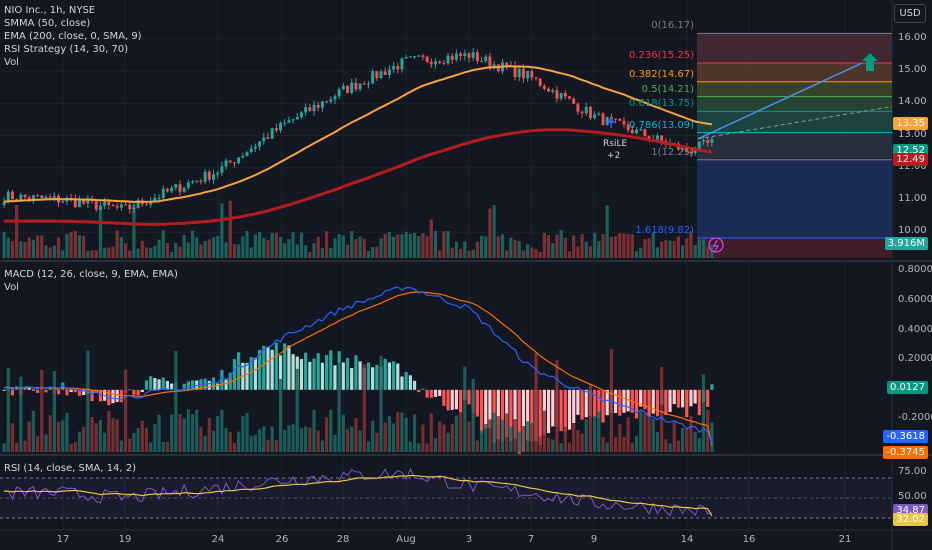 This screenshot has width=932, height=550. What do you see at coordinates (594, 539) in the screenshot?
I see `time-axis-tick: 9` at bounding box center [594, 539].